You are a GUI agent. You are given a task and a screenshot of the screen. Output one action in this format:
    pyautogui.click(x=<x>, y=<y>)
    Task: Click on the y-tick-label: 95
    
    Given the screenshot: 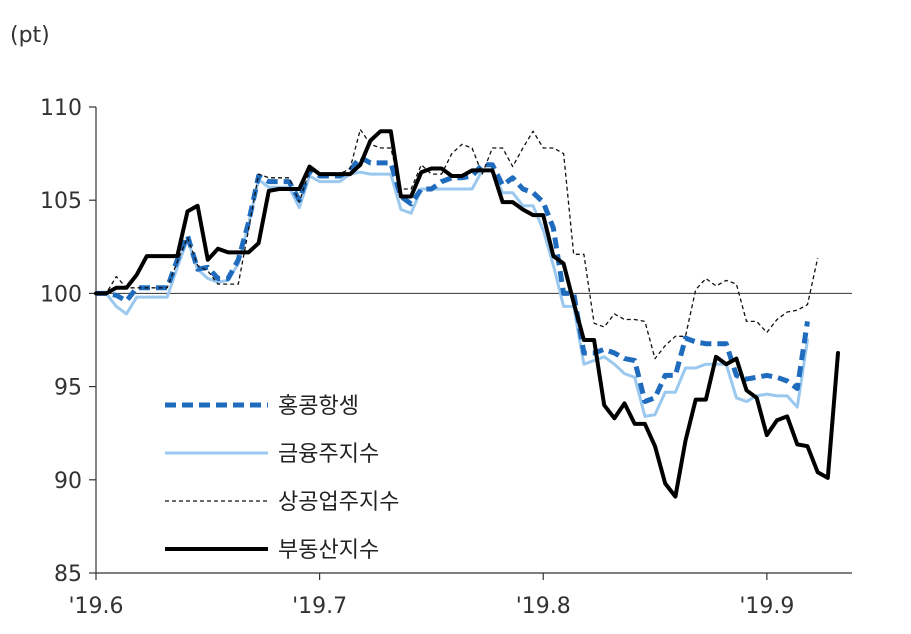 What is the action you would take?
    pyautogui.click(x=68, y=388)
    